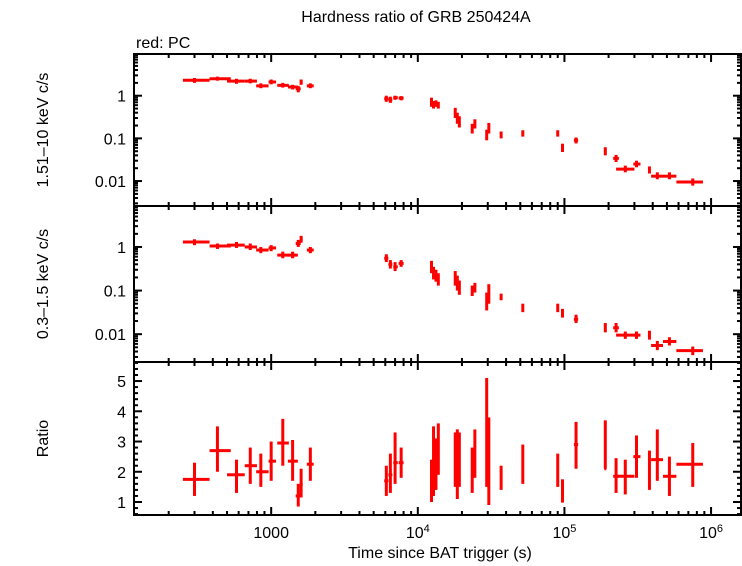 This screenshot has height=566, width=742. Describe the element at coordinates (43, 130) in the screenshot. I see `y-axis-label: 1.51–10 keV c/s` at that location.